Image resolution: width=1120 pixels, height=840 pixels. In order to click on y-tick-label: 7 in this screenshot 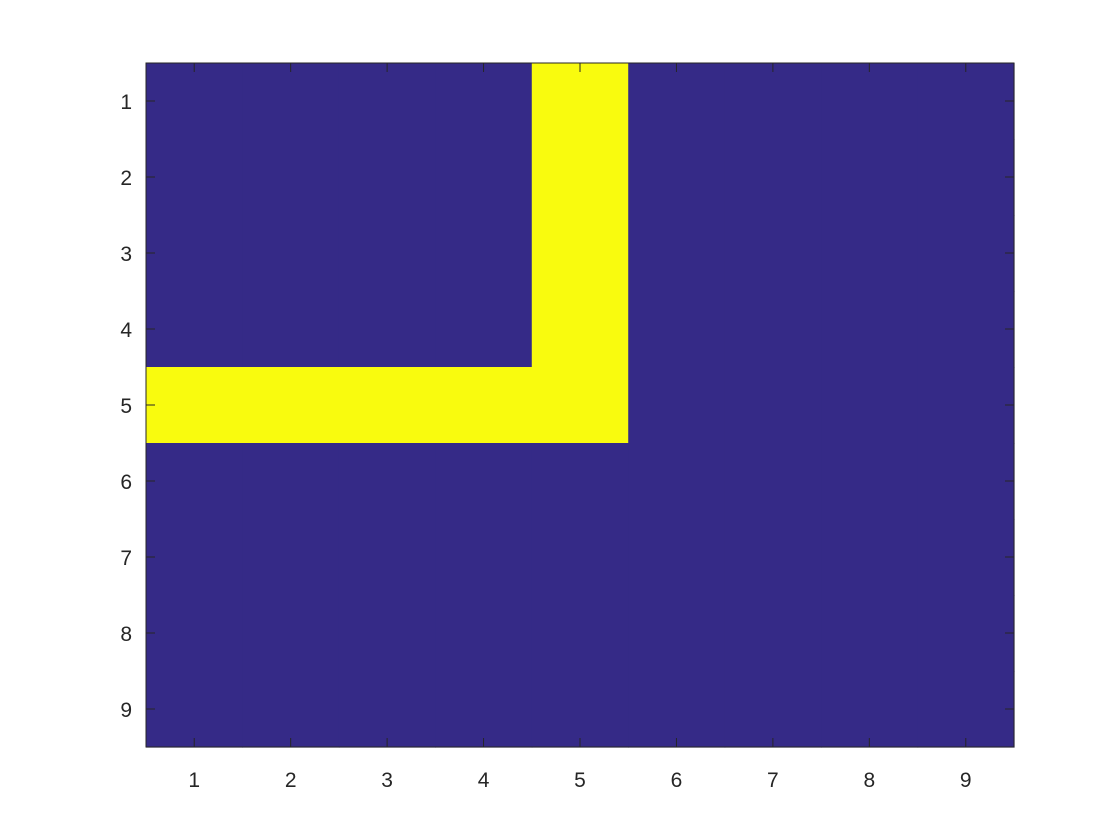, I will do `click(126, 558)`.